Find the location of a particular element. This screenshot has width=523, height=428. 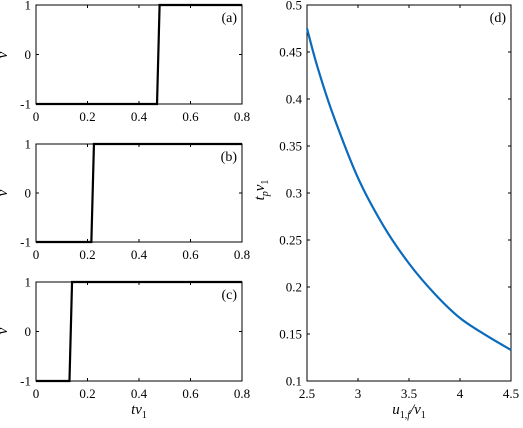

panel-d-ytick-label: 0.35 is located at coordinates (290, 146).